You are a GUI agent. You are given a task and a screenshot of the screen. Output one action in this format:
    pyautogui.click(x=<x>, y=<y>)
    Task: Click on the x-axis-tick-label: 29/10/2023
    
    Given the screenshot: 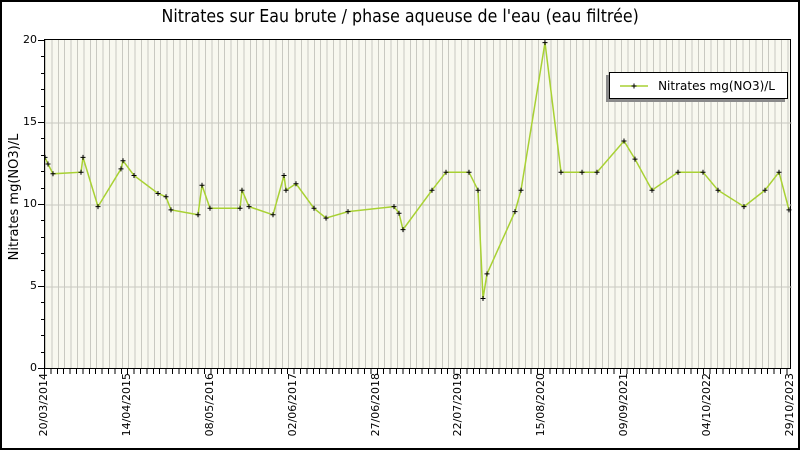 What is the action you would take?
    pyautogui.click(x=789, y=405)
    